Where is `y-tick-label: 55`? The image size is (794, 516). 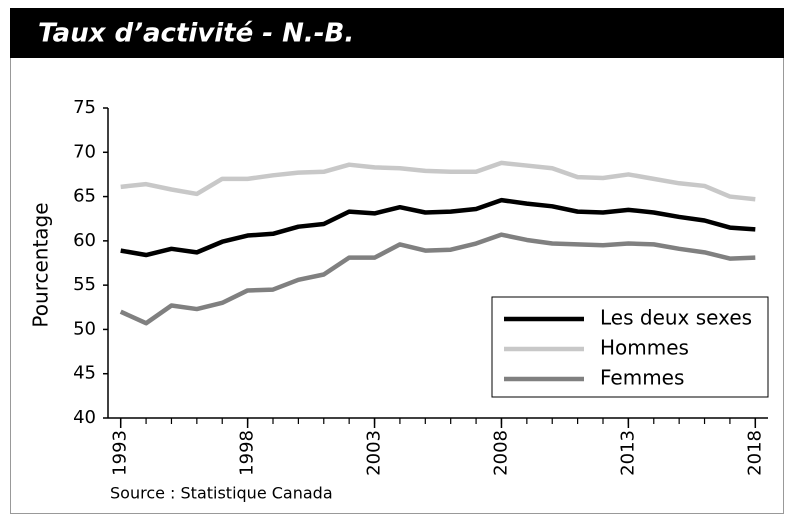 y-tick-label: 55 is located at coordinates (84, 284).